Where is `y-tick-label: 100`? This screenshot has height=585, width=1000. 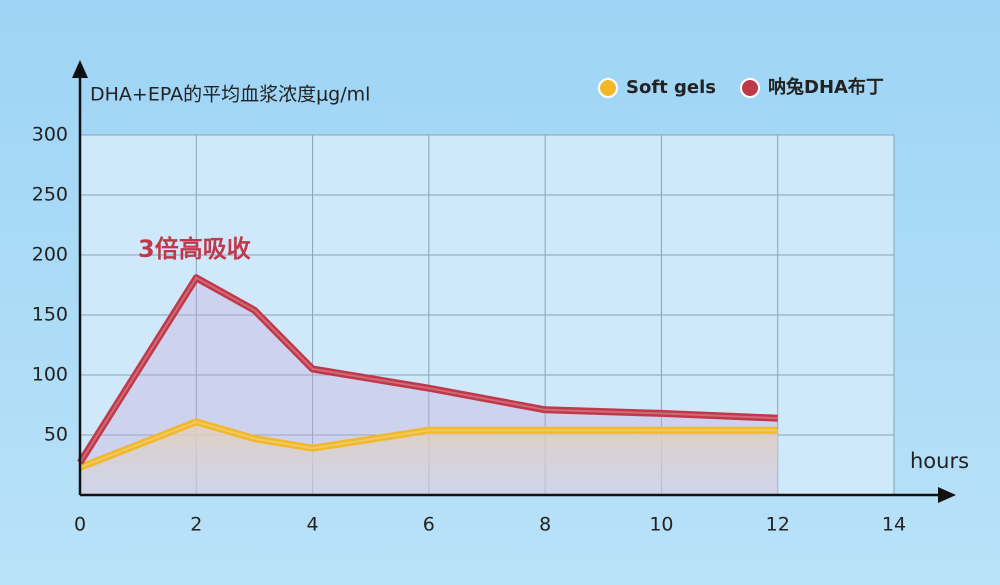
y-tick-label: 100 is located at coordinates (50, 375).